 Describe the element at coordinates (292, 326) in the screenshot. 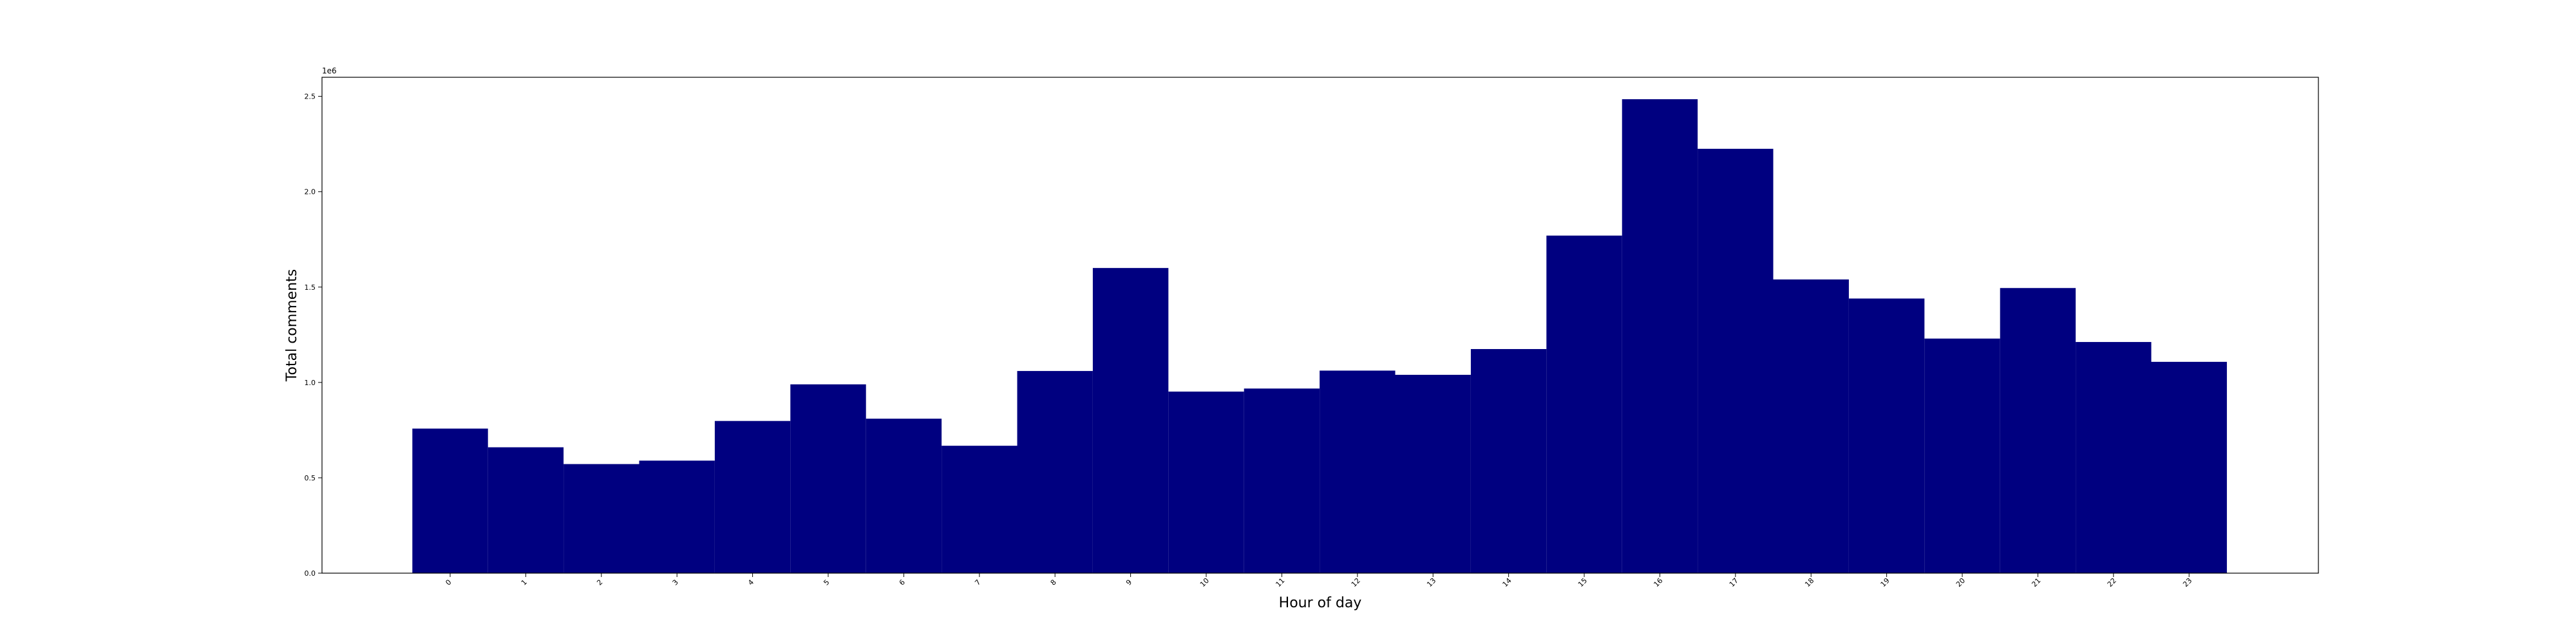

I see `y-axis-label: Total comments` at that location.